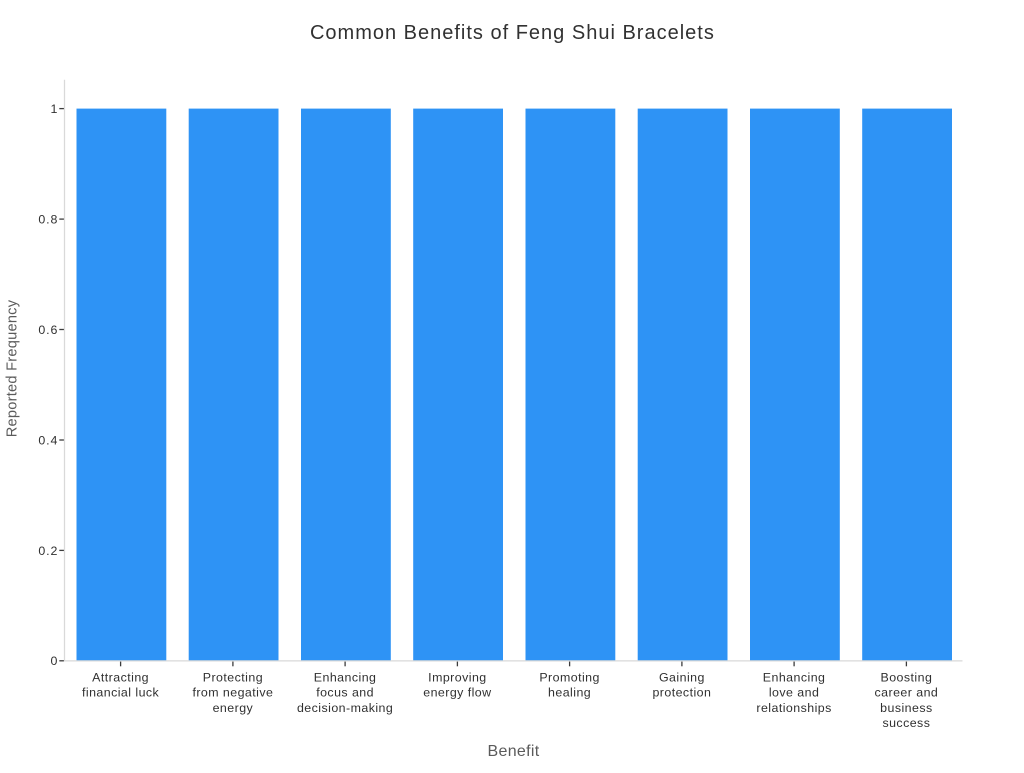 Image resolution: width=1024 pixels, height=773 pixels. What do you see at coordinates (514, 751) in the screenshot?
I see `svg-text: Benefit` at bounding box center [514, 751].